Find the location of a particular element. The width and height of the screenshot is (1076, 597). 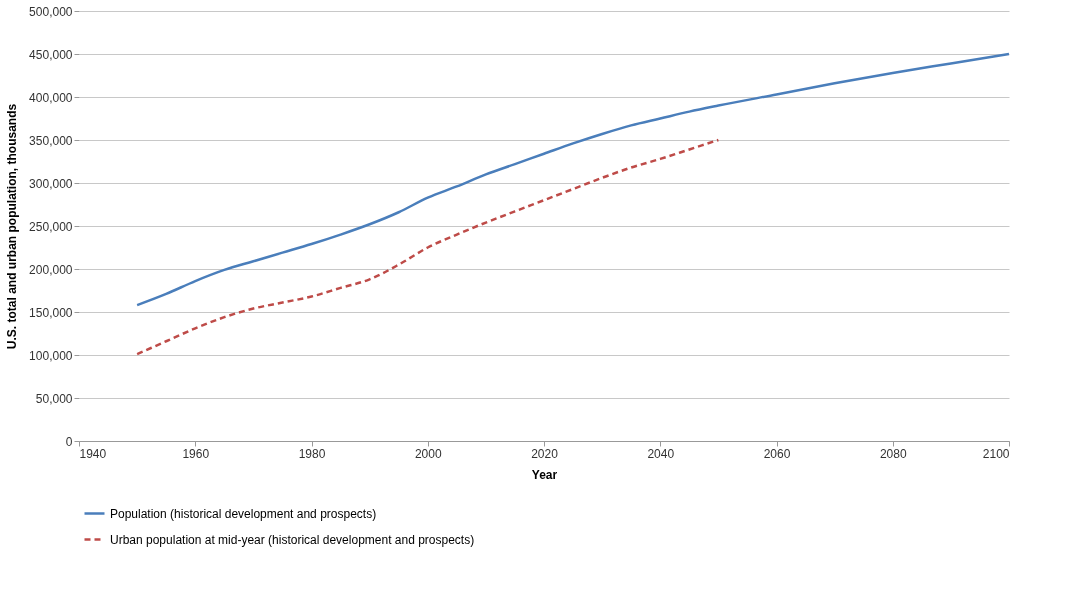

x-tick-label: 1980 is located at coordinates (312, 453).